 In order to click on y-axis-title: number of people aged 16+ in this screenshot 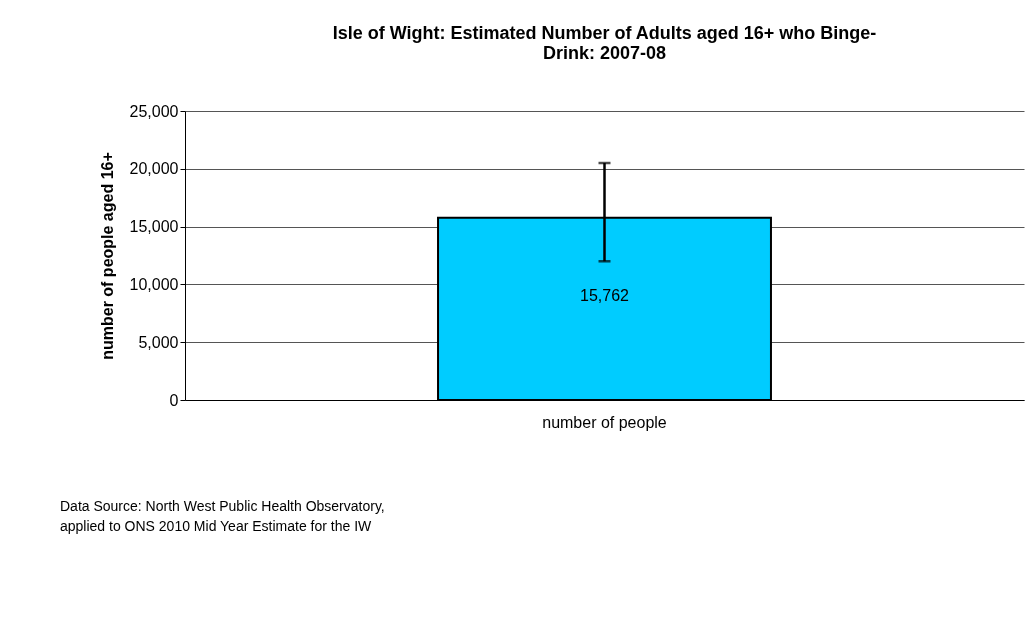, I will do `click(107, 256)`.